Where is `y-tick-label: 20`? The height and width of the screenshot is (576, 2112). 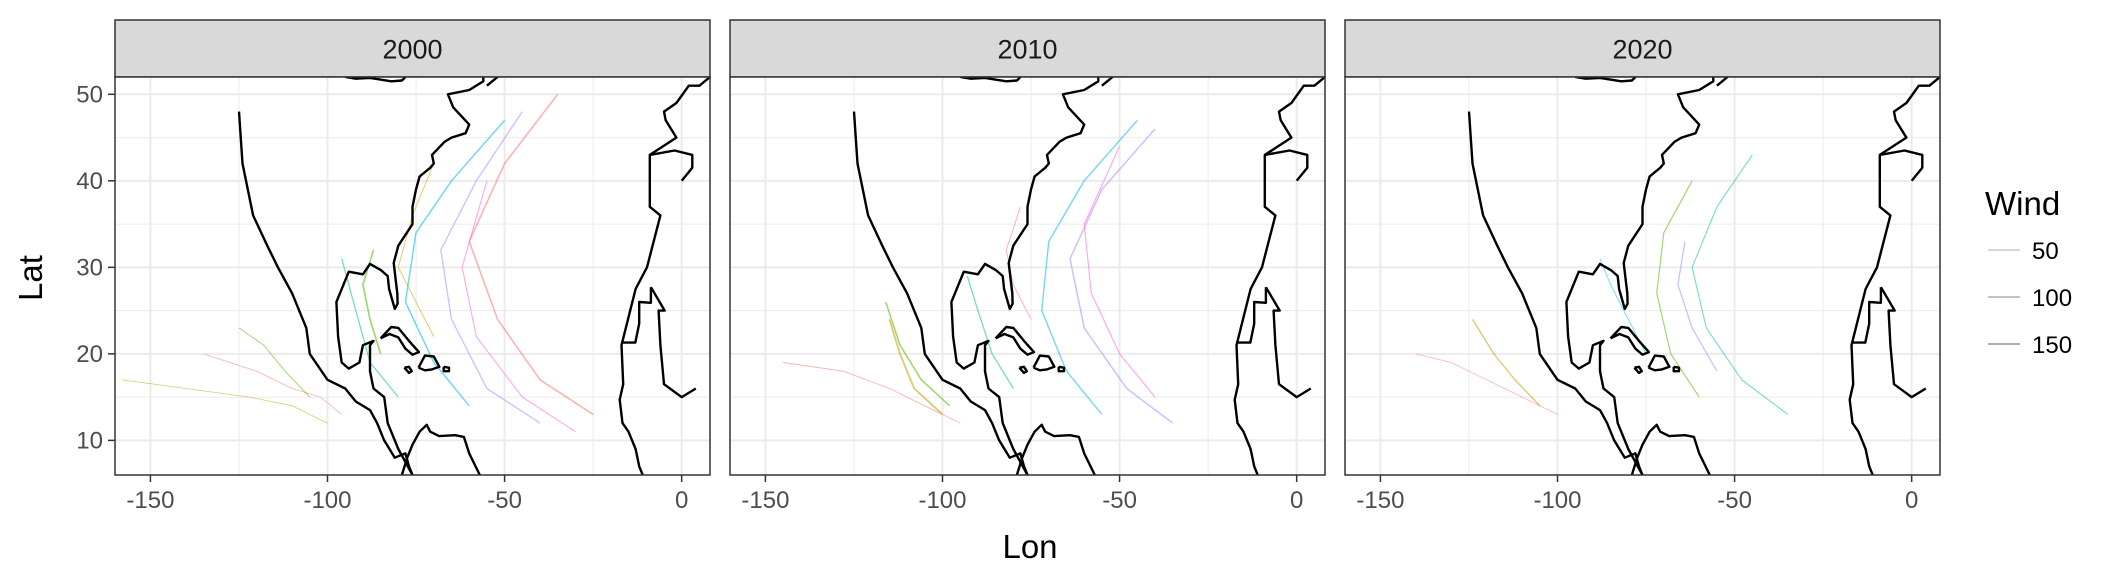 y-tick-label: 20 is located at coordinates (89, 354).